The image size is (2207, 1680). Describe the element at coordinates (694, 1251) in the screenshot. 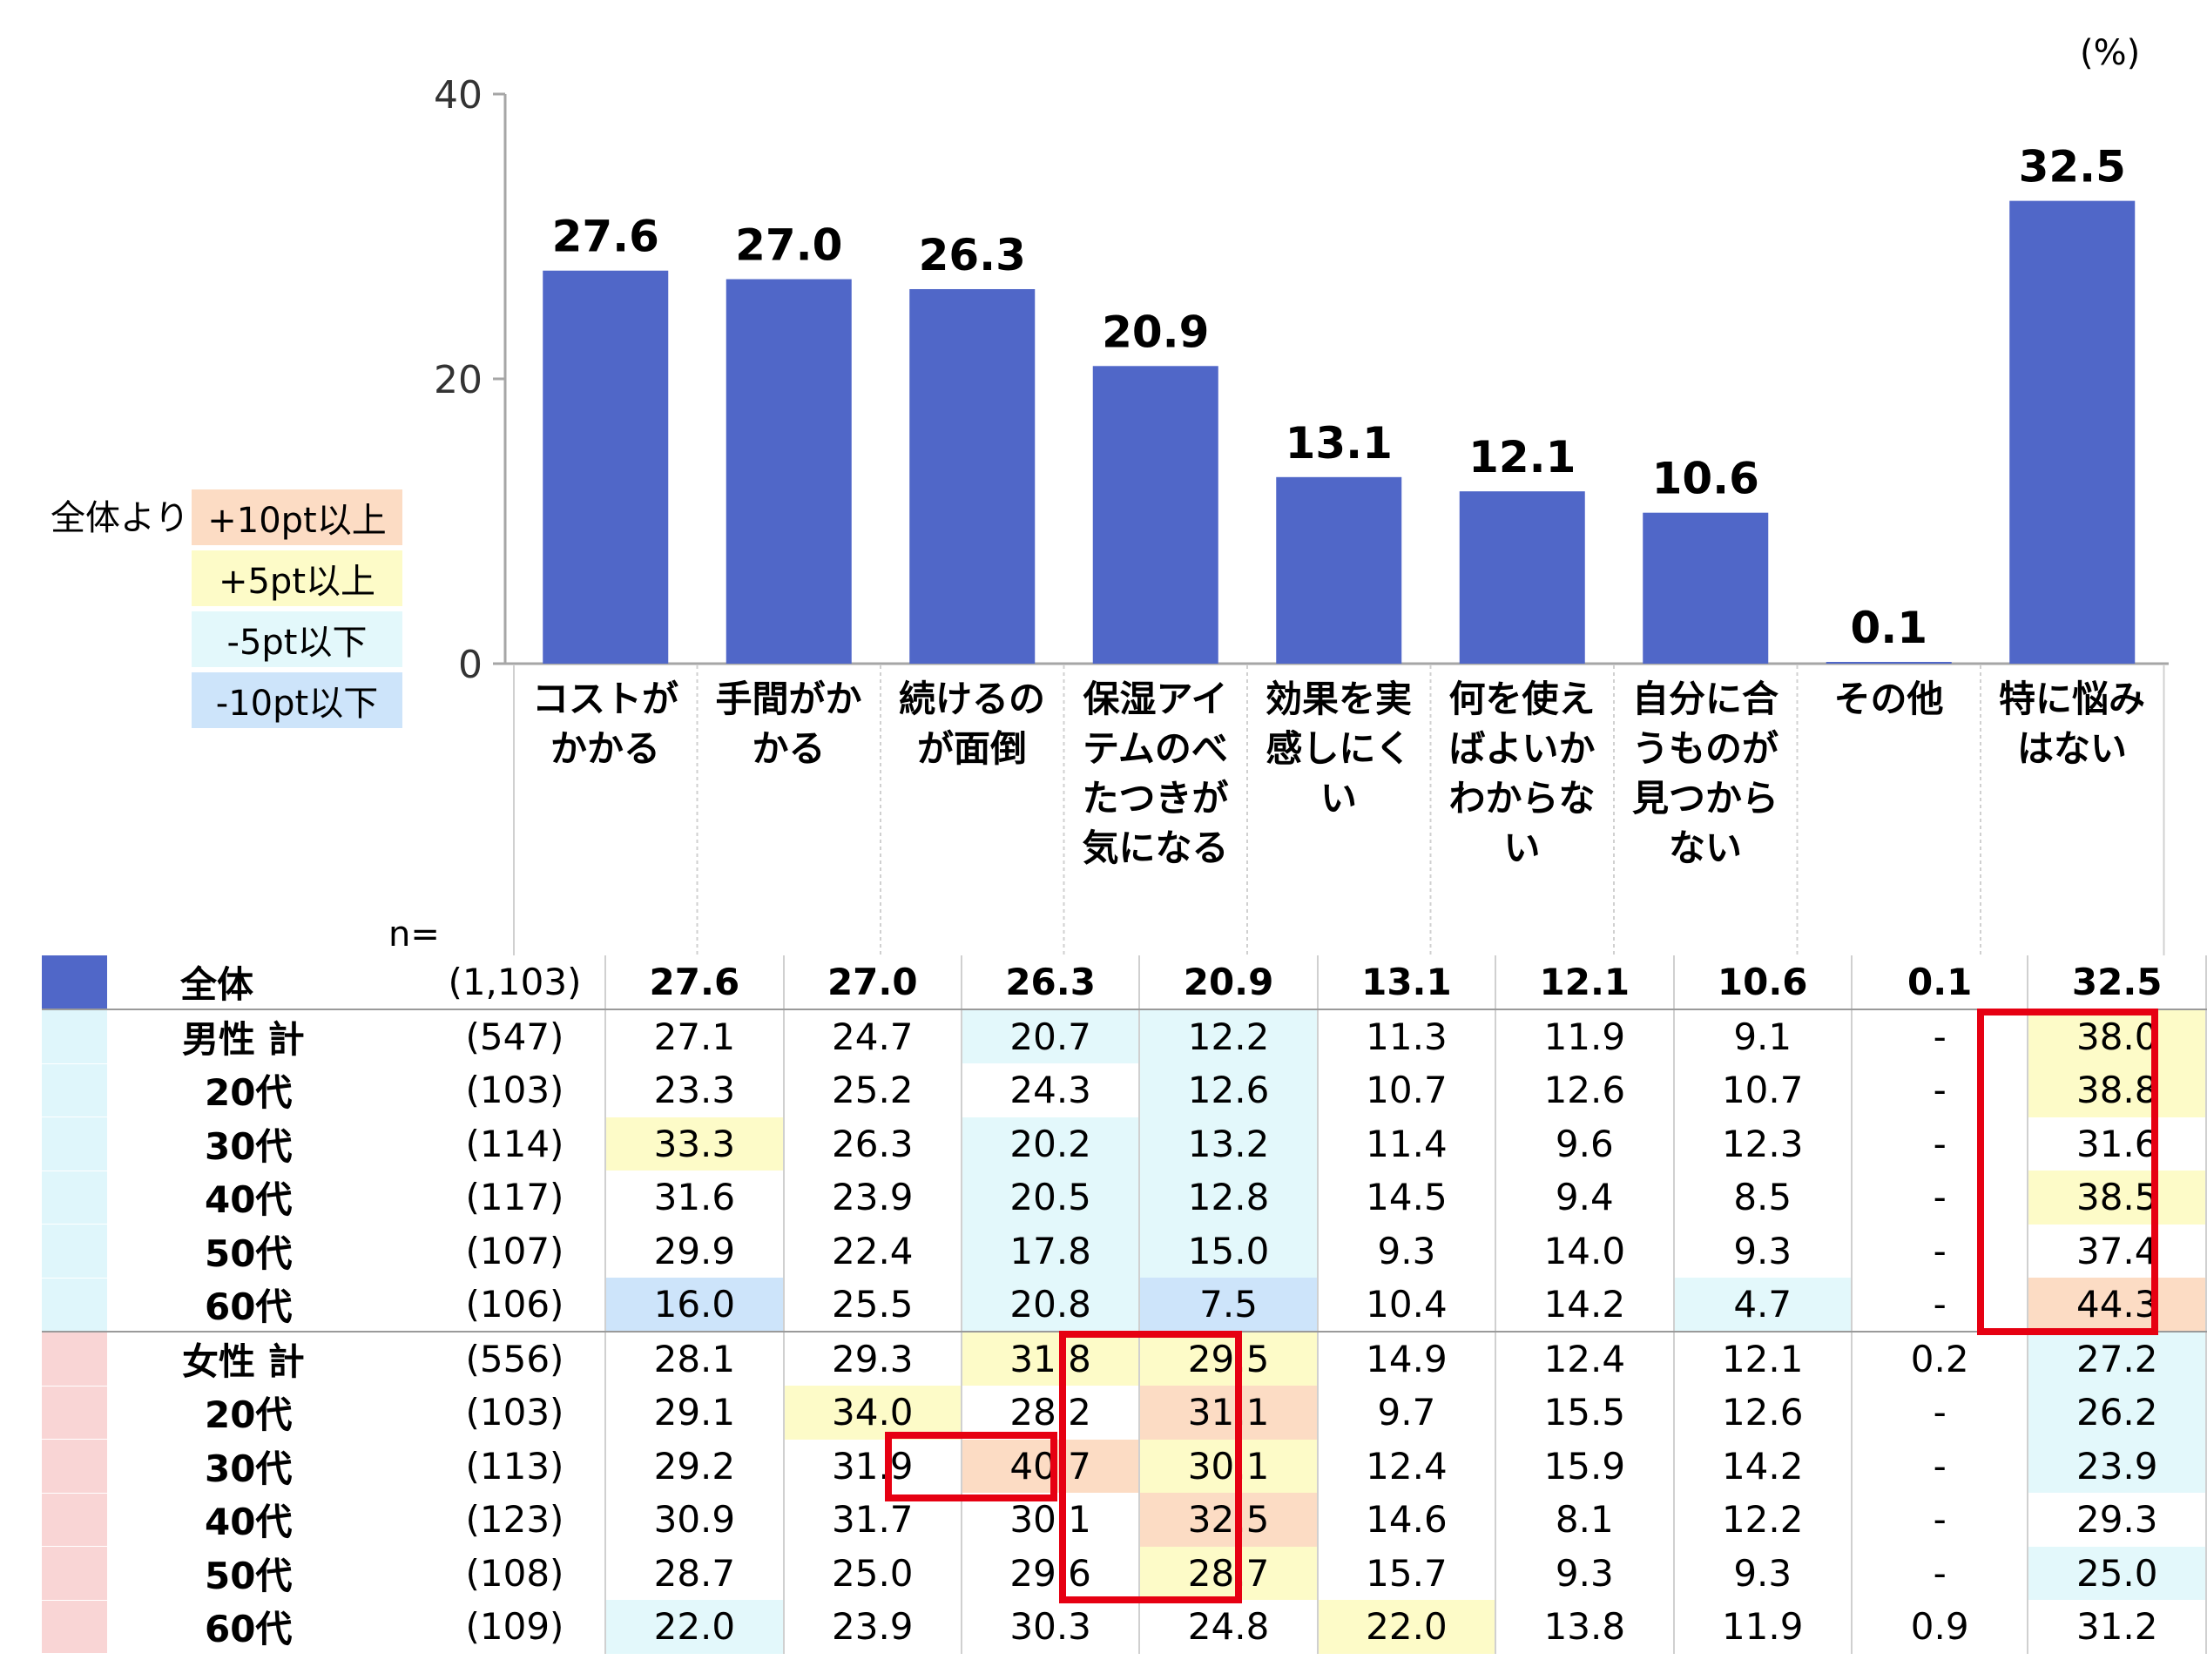

I see `value-cell: 29.9` at that location.